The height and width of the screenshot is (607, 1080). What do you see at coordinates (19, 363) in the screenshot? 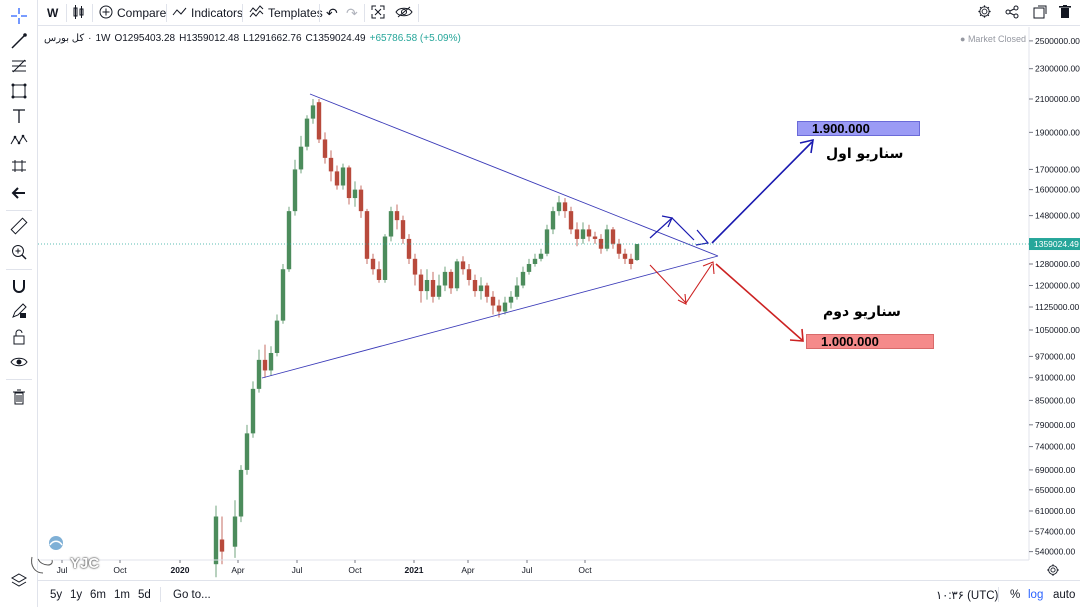
I see `hide-tool` at bounding box center [19, 363].